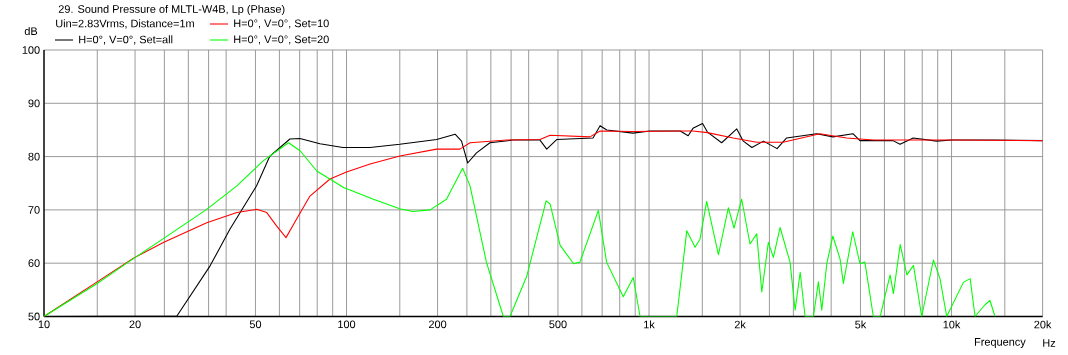  Describe the element at coordinates (34, 156) in the screenshot. I see `y-tick-label: 80` at that location.